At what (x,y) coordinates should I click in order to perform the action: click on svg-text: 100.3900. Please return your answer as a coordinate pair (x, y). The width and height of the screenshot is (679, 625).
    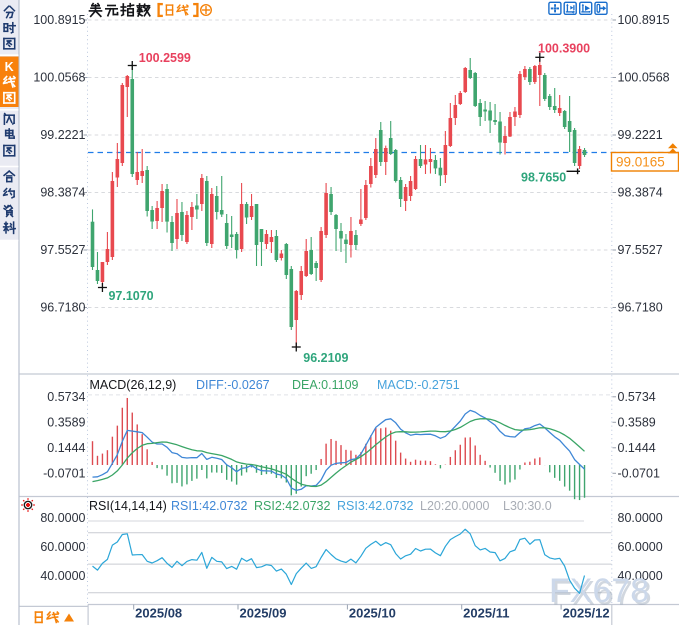
    Looking at the image, I should click on (564, 49).